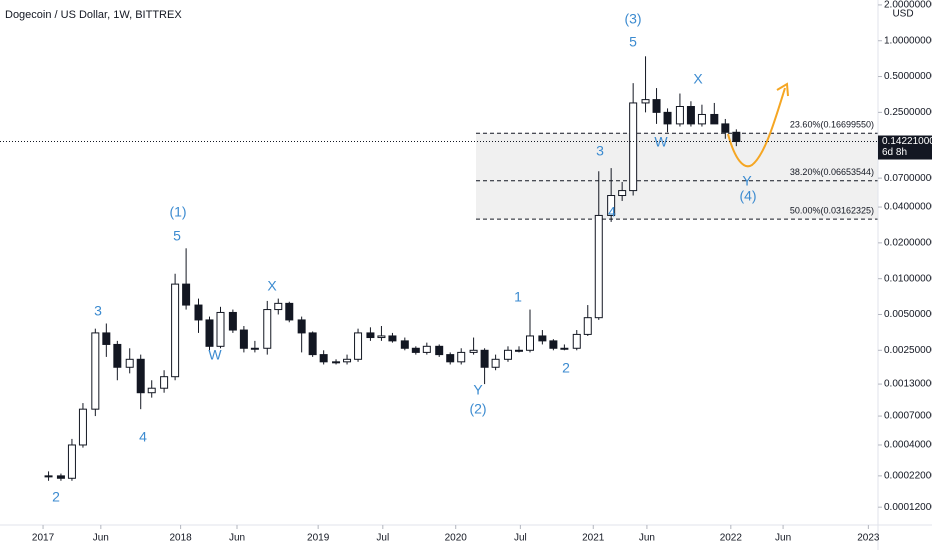 Image resolution: width=932 pixels, height=550 pixels. What do you see at coordinates (902, 14) in the screenshot?
I see `currency-label: USD` at bounding box center [902, 14].